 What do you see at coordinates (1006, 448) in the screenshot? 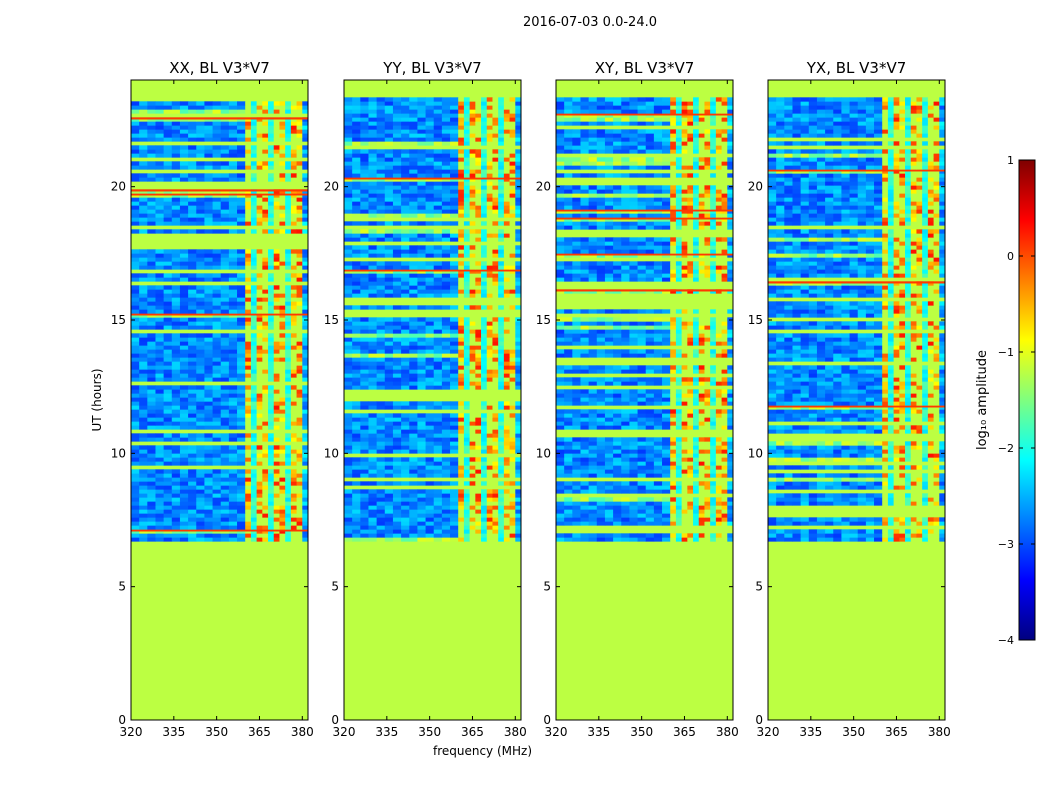
I see `colorbar-tick-label: −2` at bounding box center [1006, 448].